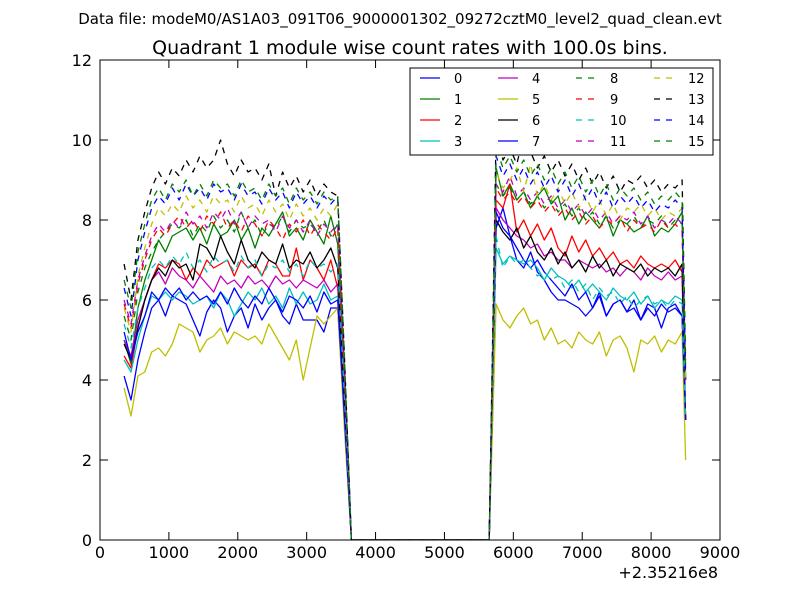 The width and height of the screenshot is (800, 600). I want to click on y-tick-label: 10, so click(82, 140).